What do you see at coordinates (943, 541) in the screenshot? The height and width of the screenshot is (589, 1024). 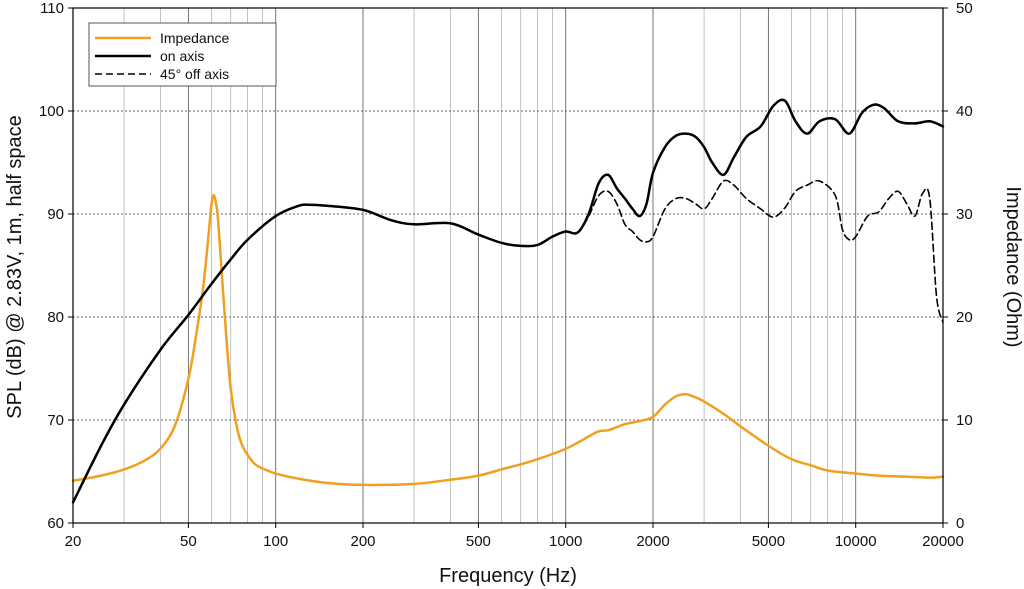 I see `x-tick-label: 20000` at bounding box center [943, 541].